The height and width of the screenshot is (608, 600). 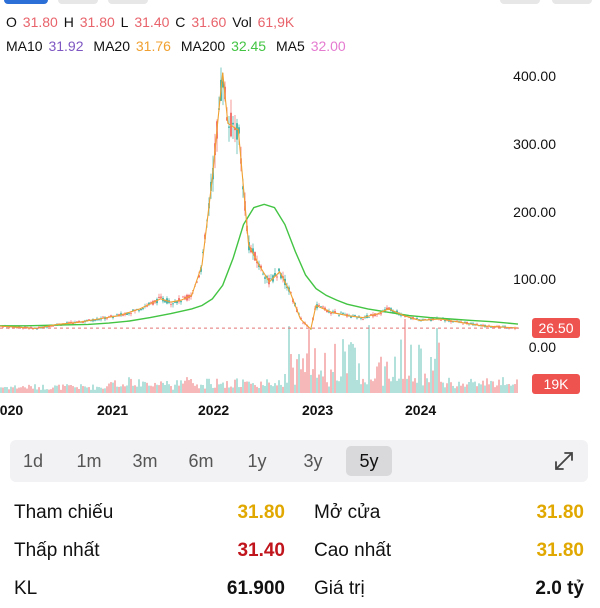 I want to click on ma200-label: MA200, so click(x=203, y=46).